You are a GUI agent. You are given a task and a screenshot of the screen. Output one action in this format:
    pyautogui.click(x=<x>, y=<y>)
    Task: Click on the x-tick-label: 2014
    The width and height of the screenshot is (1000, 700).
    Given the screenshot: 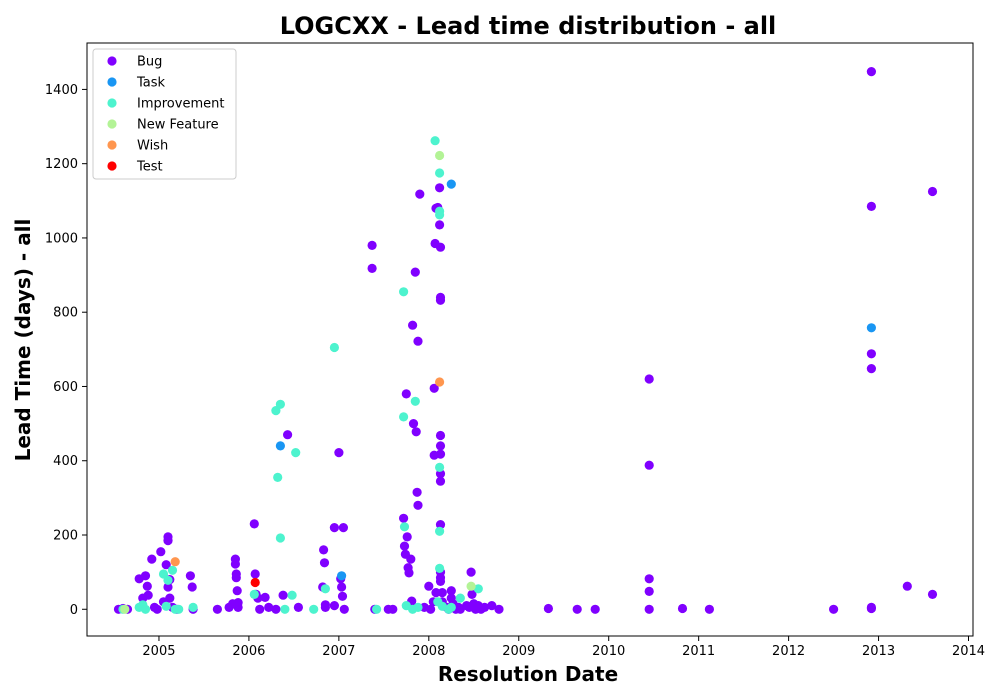 What is the action you would take?
    pyautogui.click(x=968, y=651)
    